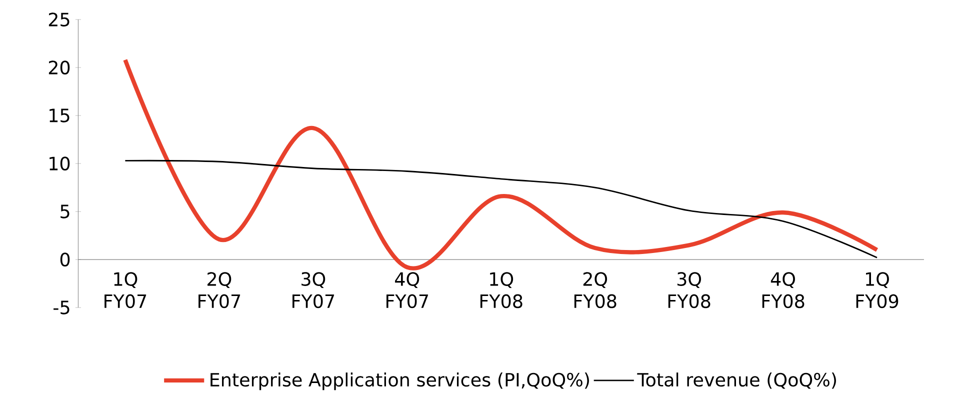 The width and height of the screenshot is (957, 399). I want to click on y-tick-label: 5, so click(65, 211).